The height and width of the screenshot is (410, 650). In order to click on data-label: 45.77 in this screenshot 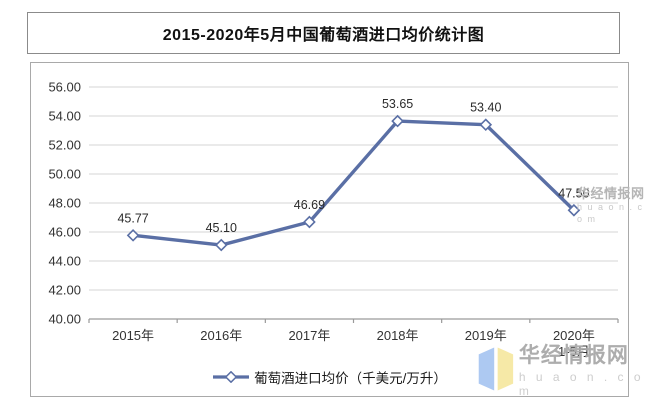, I will do `click(132, 218)`.